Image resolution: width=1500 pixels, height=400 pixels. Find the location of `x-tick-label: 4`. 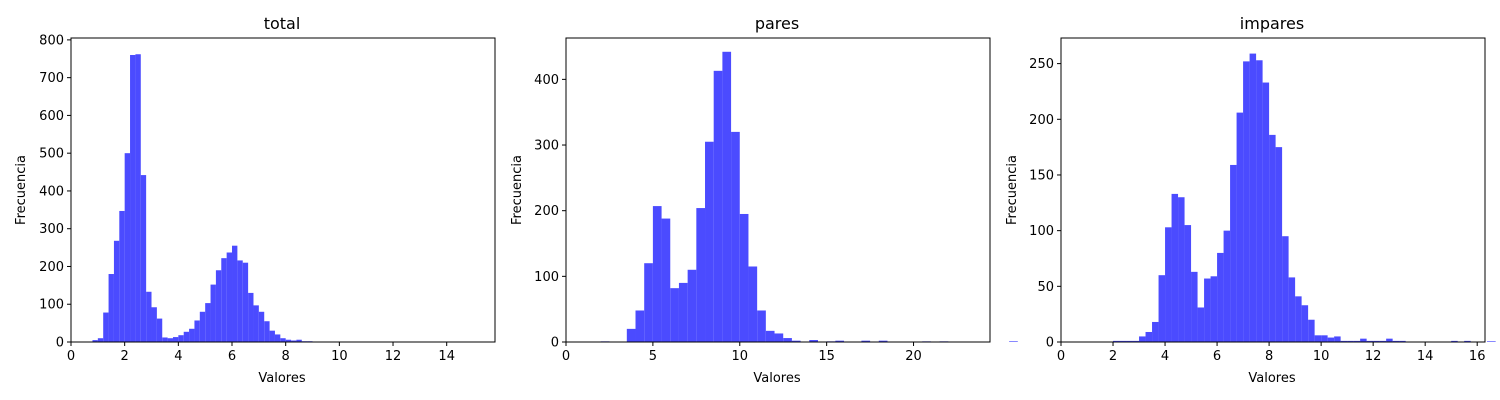

x-tick-label: 4 is located at coordinates (1165, 356).